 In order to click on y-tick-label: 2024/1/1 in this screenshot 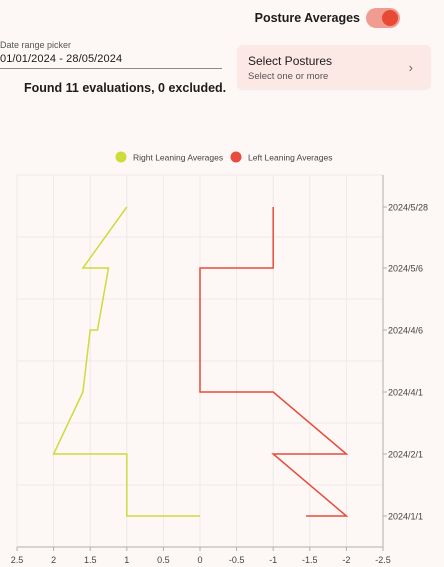, I will do `click(405, 517)`.